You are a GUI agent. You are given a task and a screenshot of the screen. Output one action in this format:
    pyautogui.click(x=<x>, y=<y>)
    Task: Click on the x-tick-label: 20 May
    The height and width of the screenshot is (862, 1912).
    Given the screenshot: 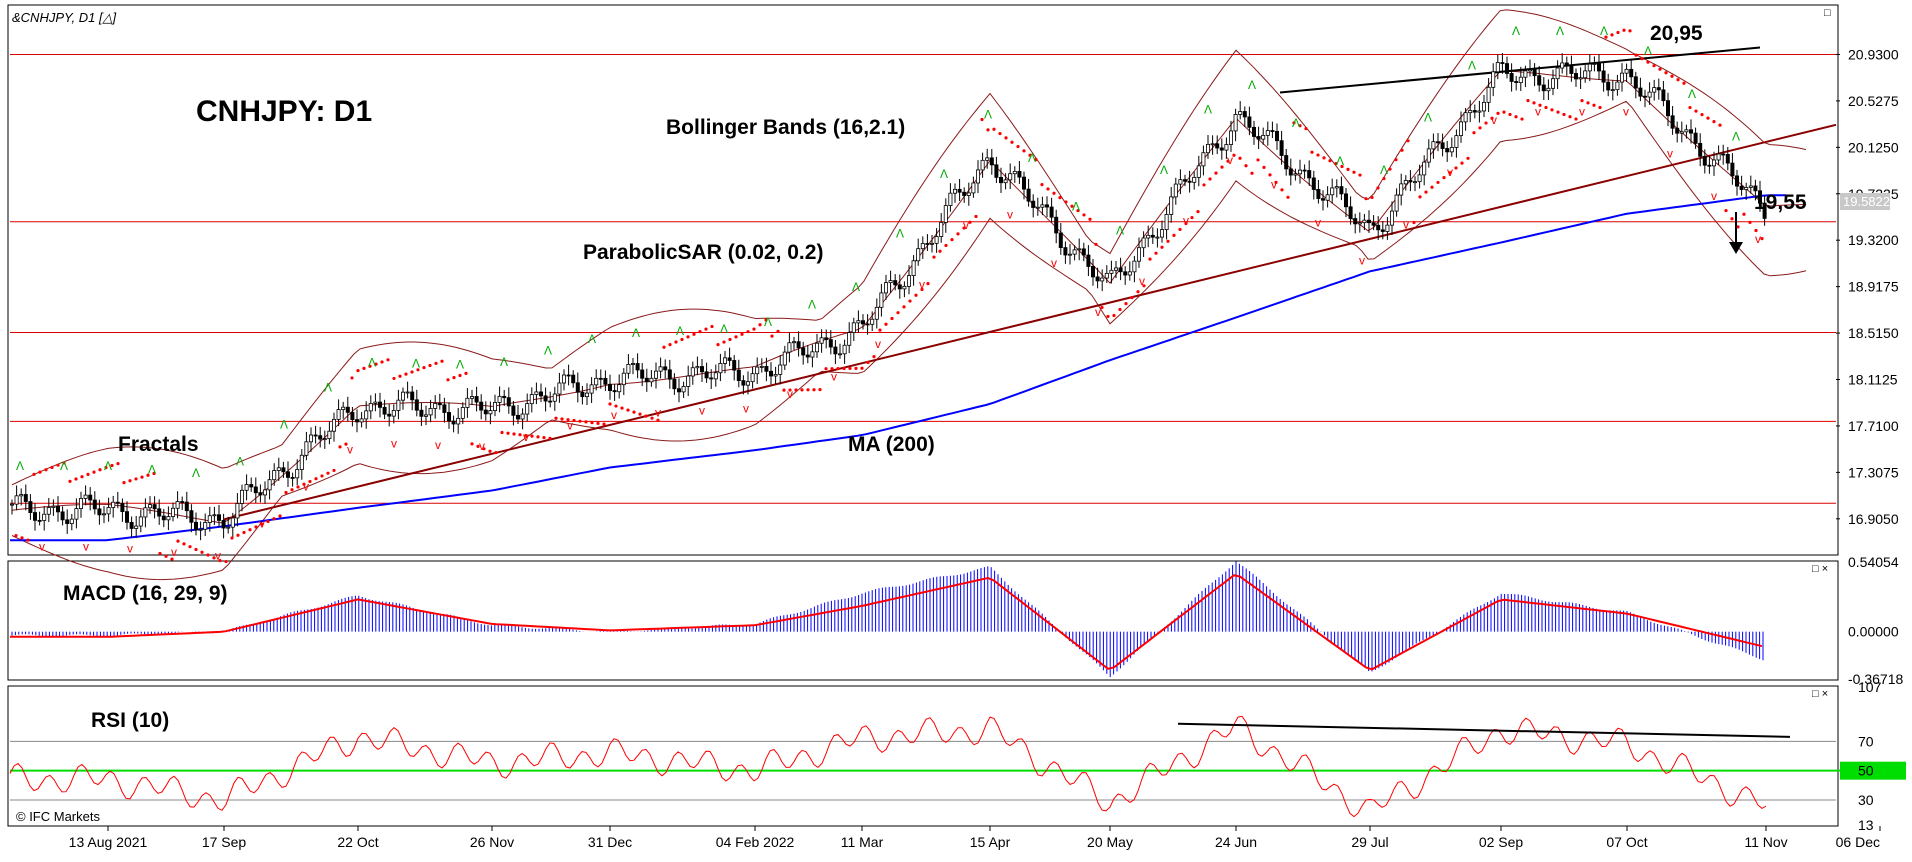 What is the action you would take?
    pyautogui.click(x=1110, y=842)
    